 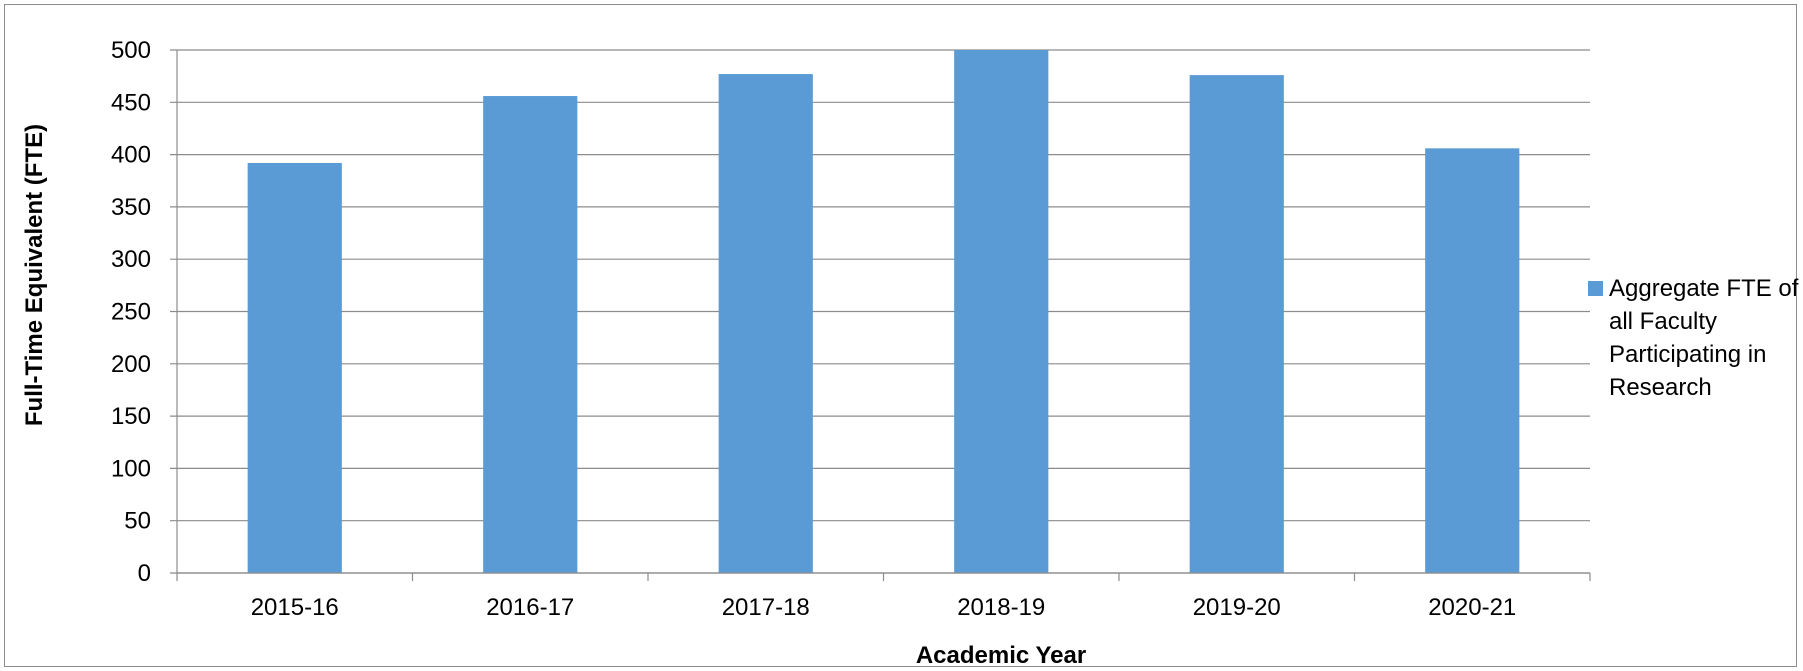 What do you see at coordinates (295, 607) in the screenshot?
I see `x-tick-label: 2015-16` at bounding box center [295, 607].